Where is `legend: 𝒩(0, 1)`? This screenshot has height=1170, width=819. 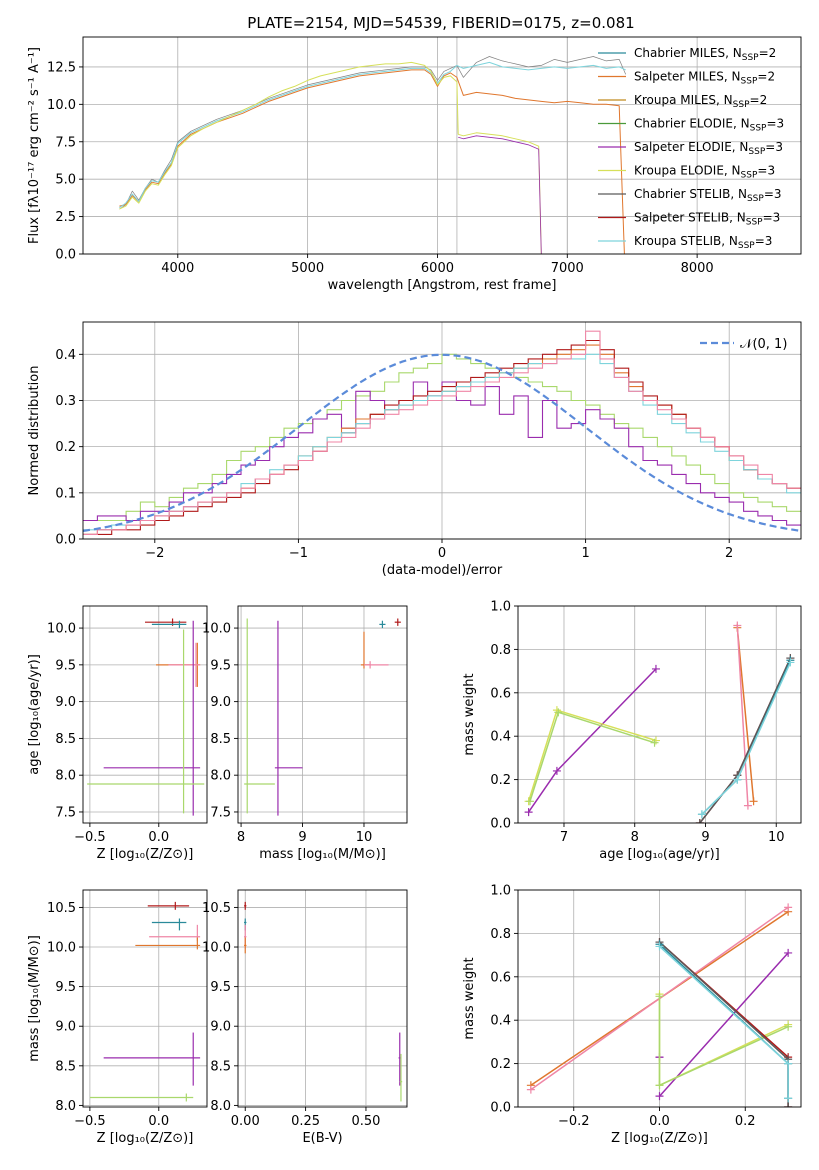 legend: 𝒩(0, 1) is located at coordinates (743, 344).